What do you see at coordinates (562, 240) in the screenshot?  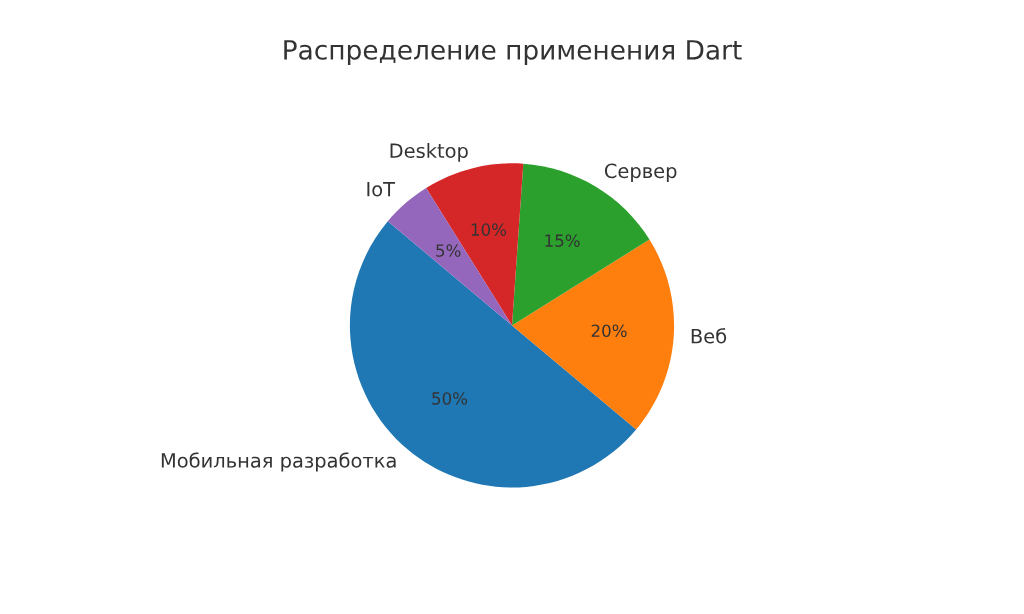 I see `data-label: 15%` at bounding box center [562, 240].